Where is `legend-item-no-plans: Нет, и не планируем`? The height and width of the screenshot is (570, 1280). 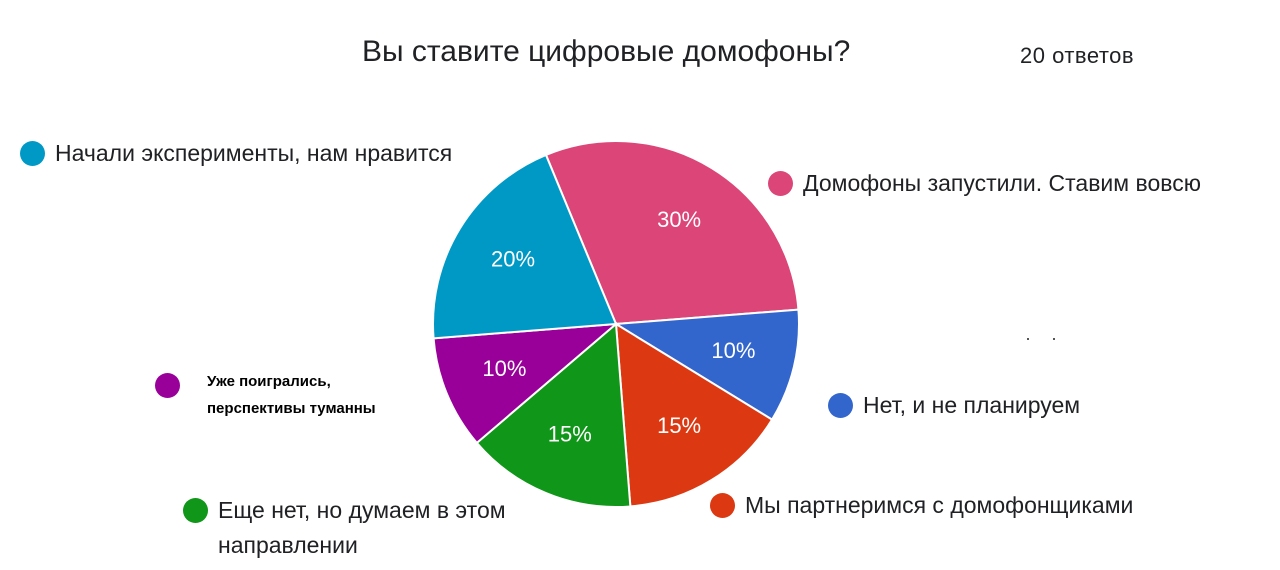 legend-item-no-plans: Нет, и не планируем is located at coordinates (954, 405).